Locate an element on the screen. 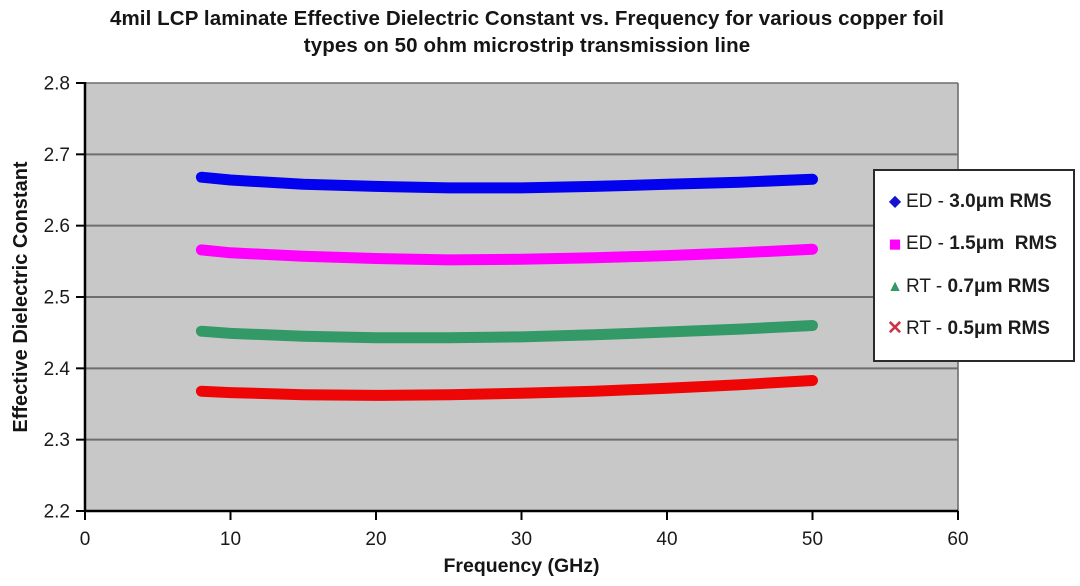  legend-item-label: ED - 3.0μm RMS is located at coordinates (979, 202).